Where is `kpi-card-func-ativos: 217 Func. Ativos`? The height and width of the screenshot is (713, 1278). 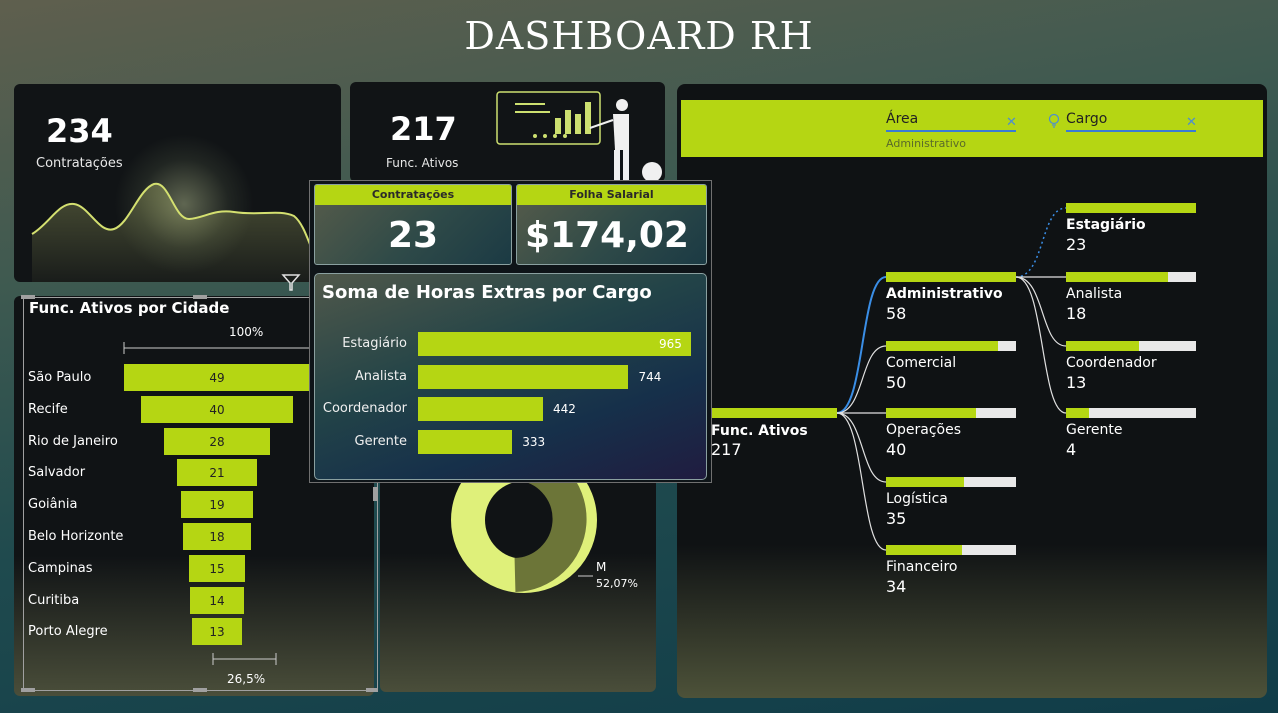 kpi-card-func-ativos: 217 Func. Ativos is located at coordinates (507, 132).